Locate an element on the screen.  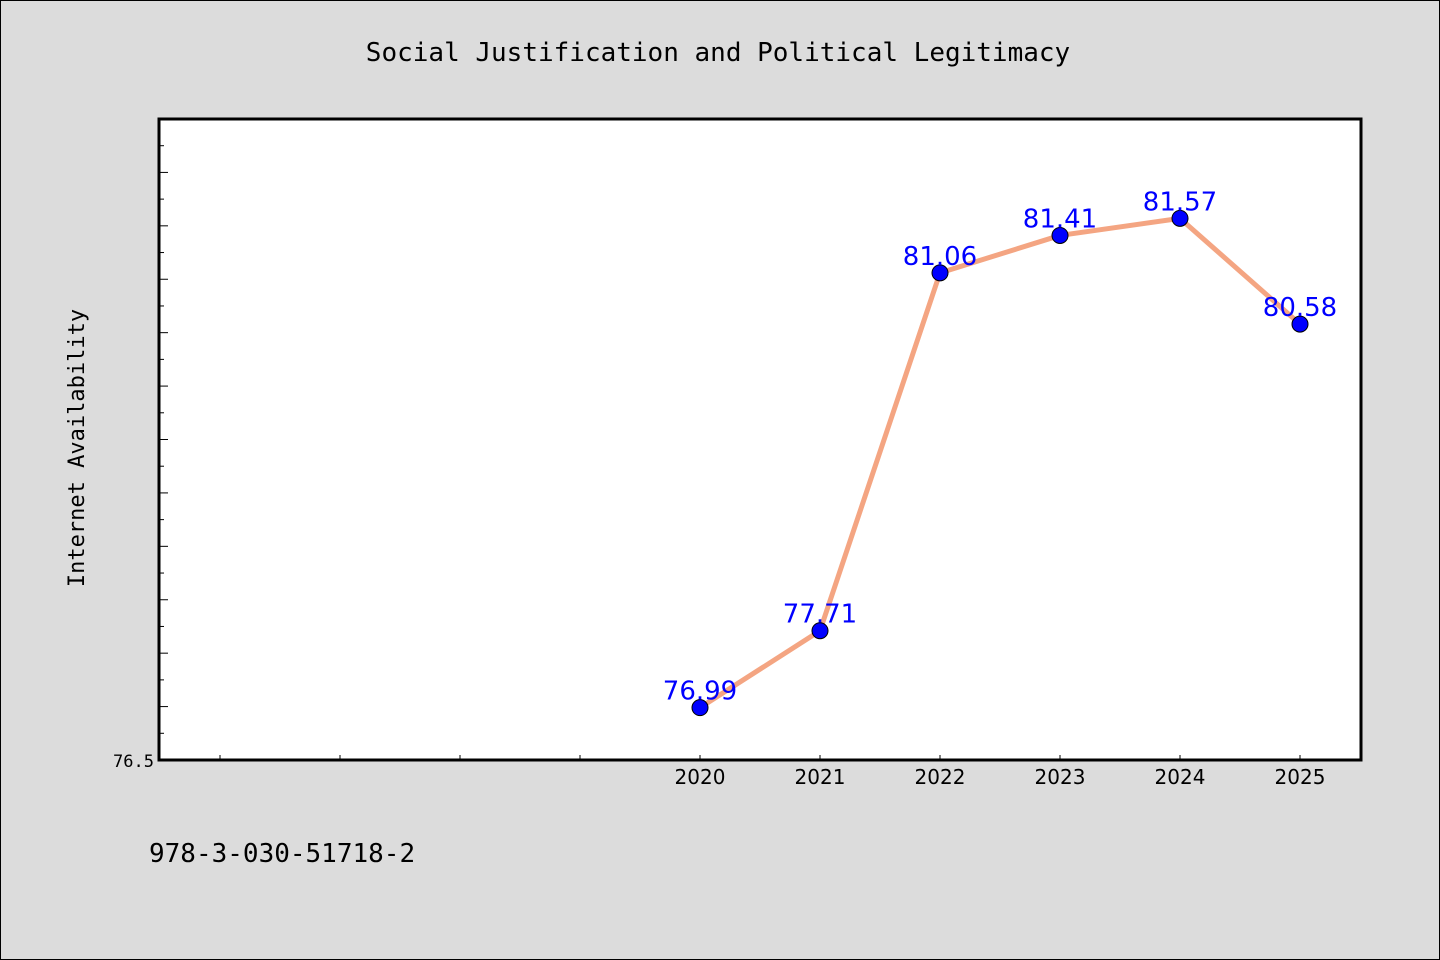
isbn-footer: 978-3-030-51718-2 is located at coordinates (282, 854).